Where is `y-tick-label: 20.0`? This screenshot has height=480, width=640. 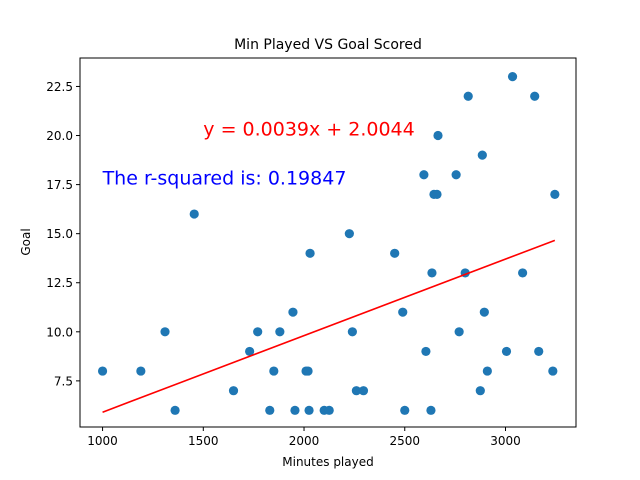 y-tick-label: 20.0 is located at coordinates (59, 136).